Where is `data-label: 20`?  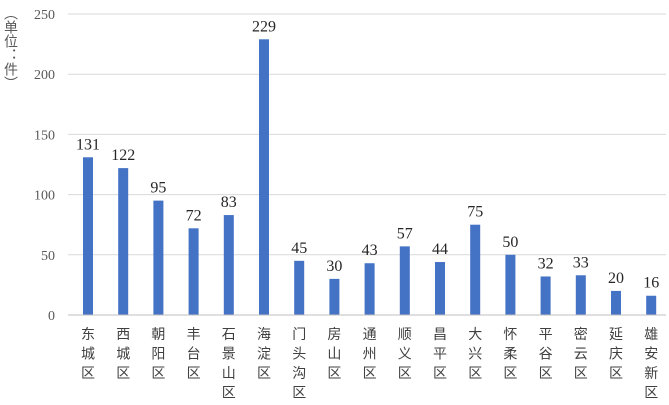 data-label: 20 is located at coordinates (616, 278).